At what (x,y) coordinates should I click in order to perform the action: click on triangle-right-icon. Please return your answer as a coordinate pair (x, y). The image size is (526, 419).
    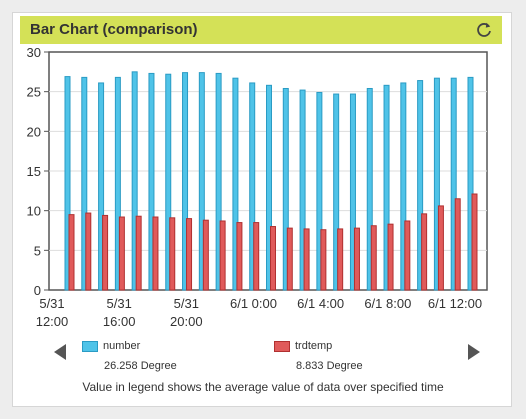
    Looking at the image, I should click on (474, 352).